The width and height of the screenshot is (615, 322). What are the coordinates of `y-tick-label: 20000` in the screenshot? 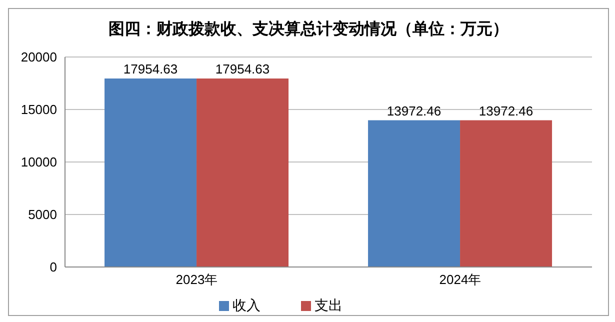 It's located at (38, 57).